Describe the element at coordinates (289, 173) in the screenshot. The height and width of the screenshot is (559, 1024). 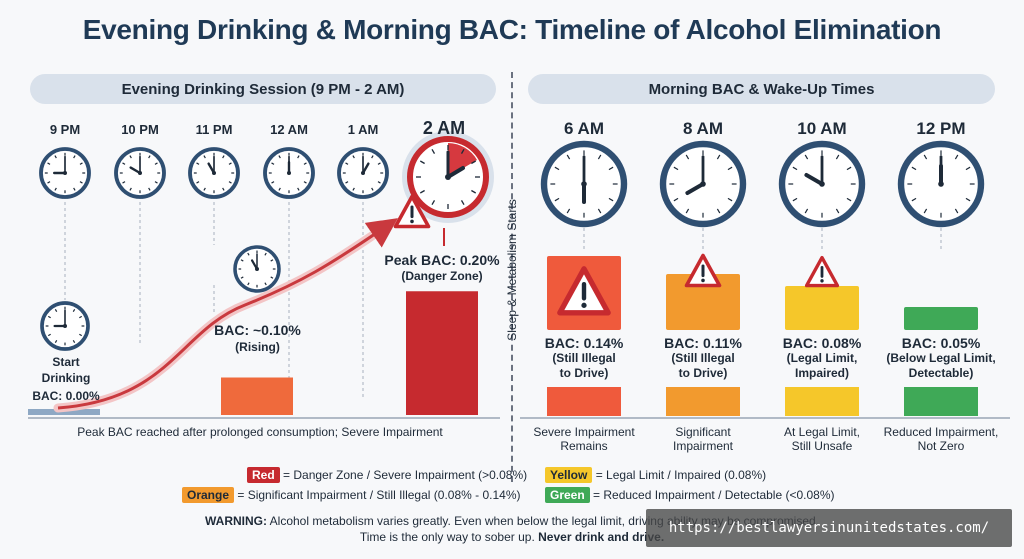
I see `clock-12am-pin` at that location.